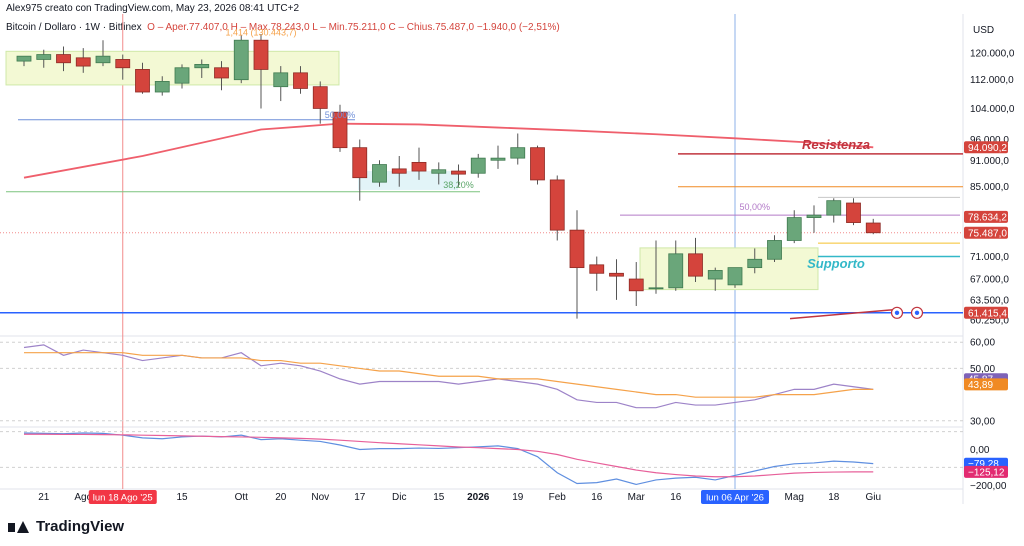 This screenshot has width=1024, height=546. Describe the element at coordinates (260, 33) in the screenshot. I see `annotation-label: 1,414 (130.443,7)` at that location.